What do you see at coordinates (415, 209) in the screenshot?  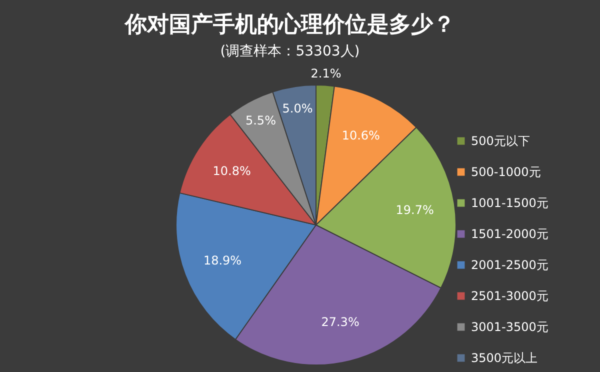 I see `data-label: 19.7%` at bounding box center [415, 209].